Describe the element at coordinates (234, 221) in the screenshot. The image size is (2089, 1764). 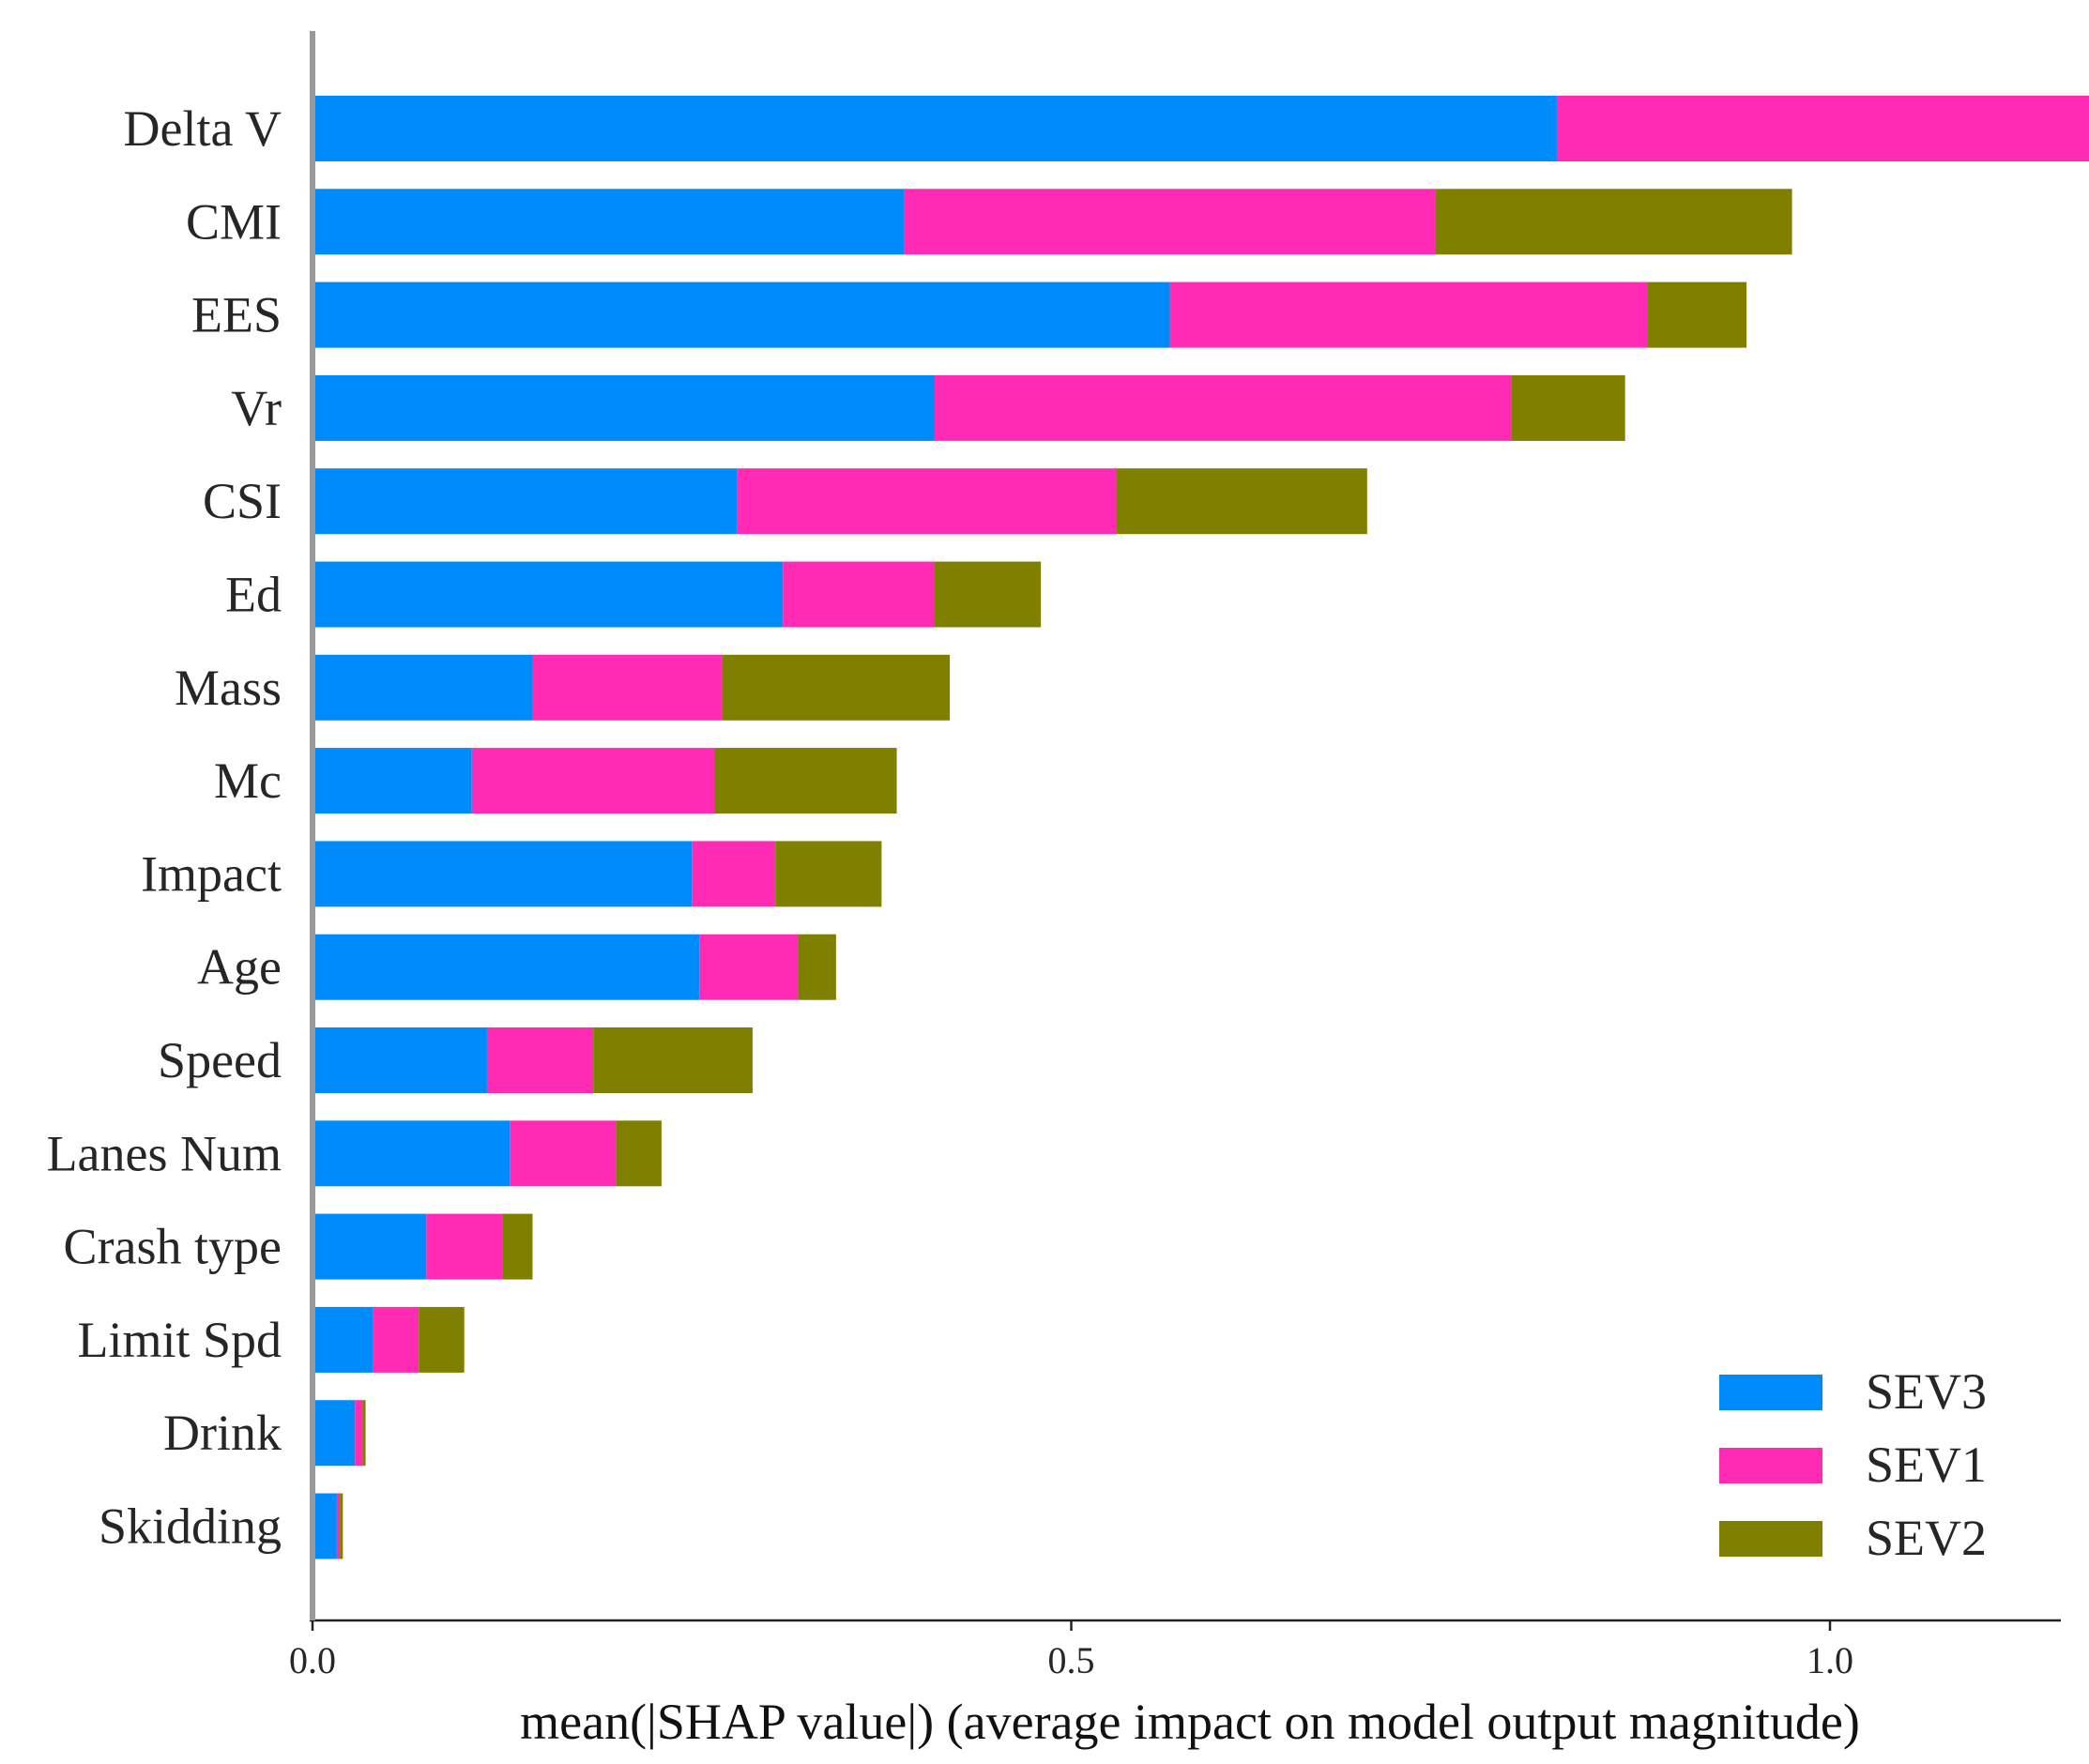
I see `feature-label-cmi: CMI` at that location.